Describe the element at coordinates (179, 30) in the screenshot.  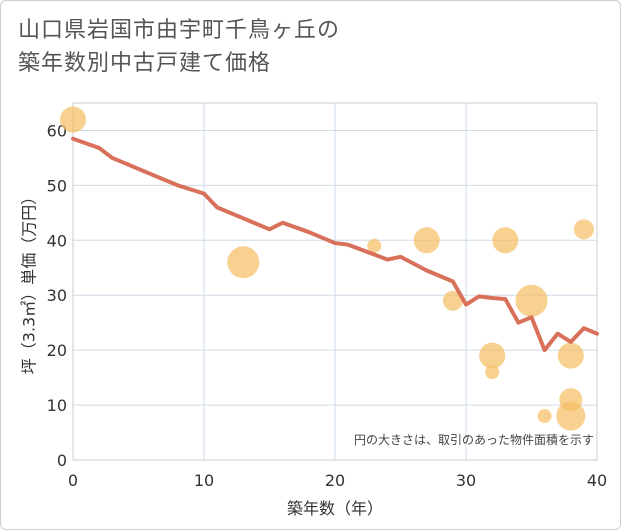
I see `title-line-1: 山口県岩国市由宇町千鳥ヶ丘の` at that location.